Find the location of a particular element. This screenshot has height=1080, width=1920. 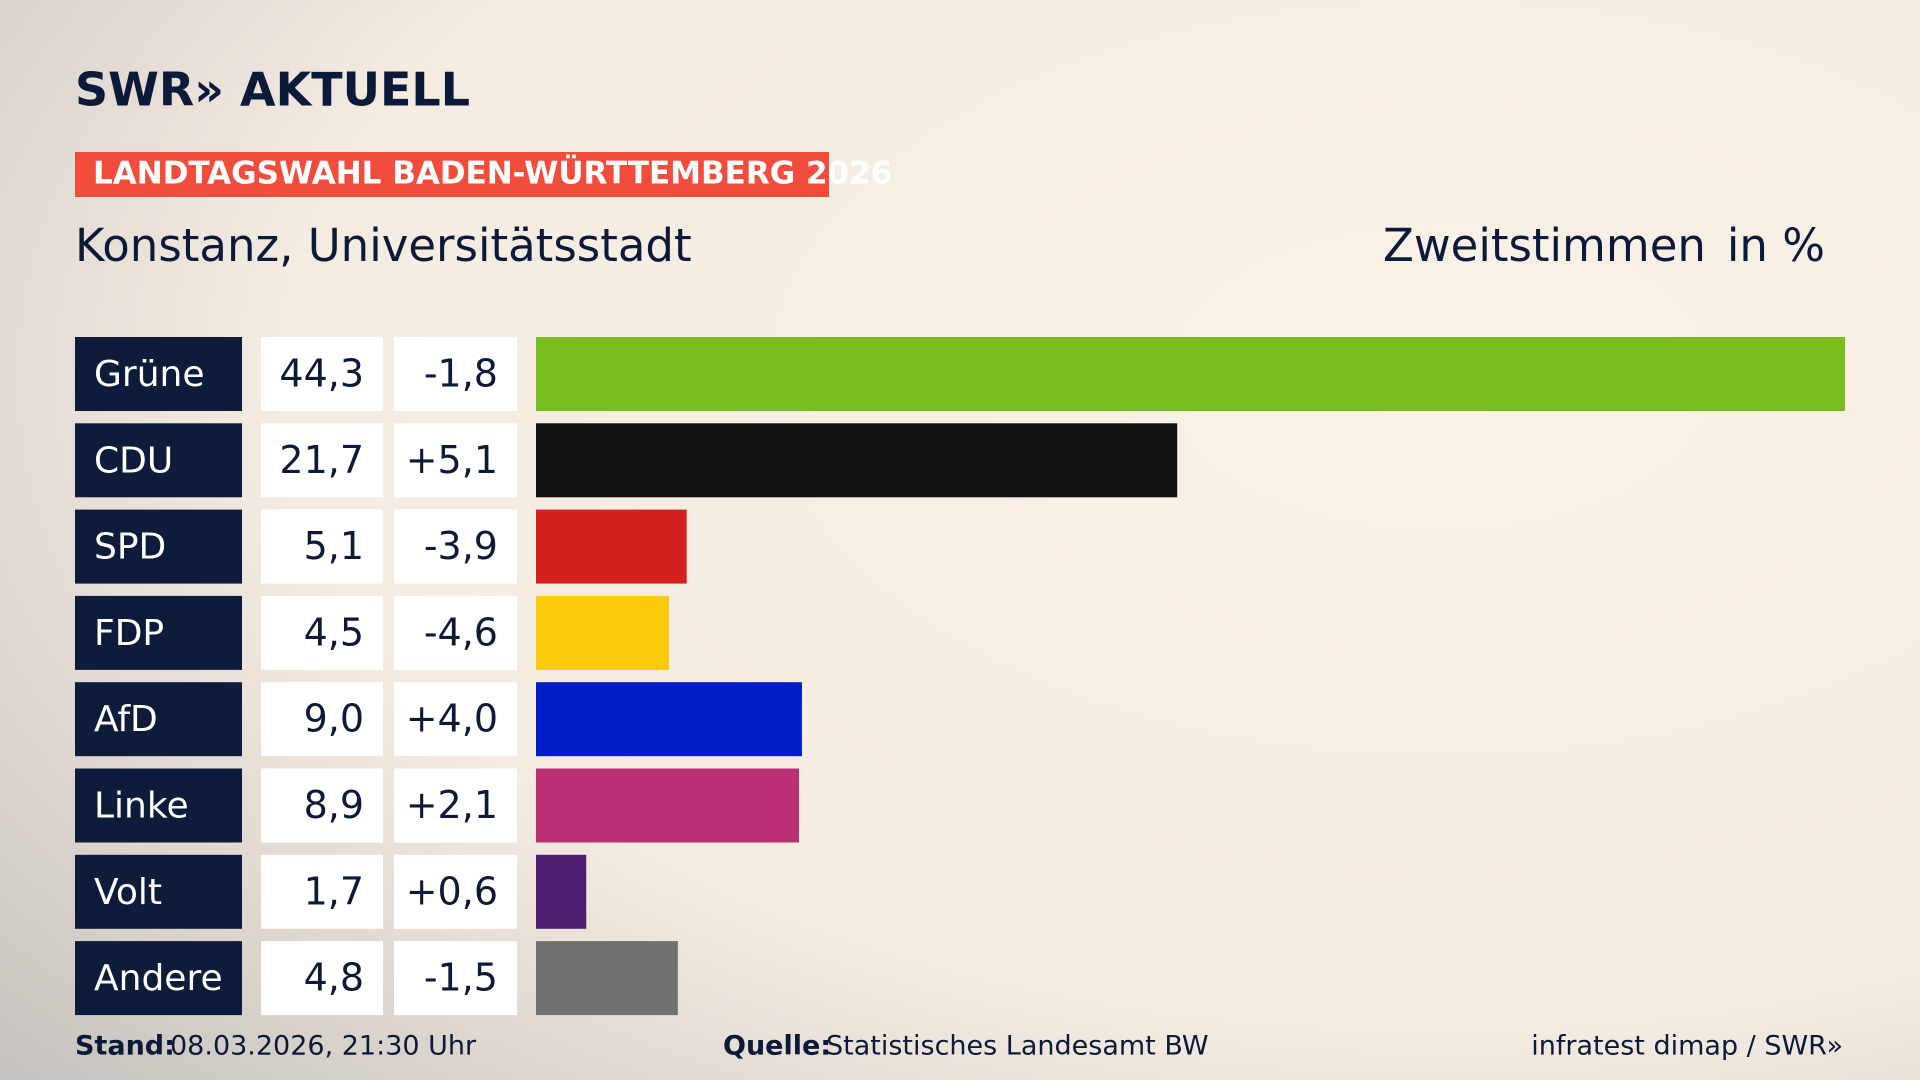

change-label: +0,6 is located at coordinates (452, 891).